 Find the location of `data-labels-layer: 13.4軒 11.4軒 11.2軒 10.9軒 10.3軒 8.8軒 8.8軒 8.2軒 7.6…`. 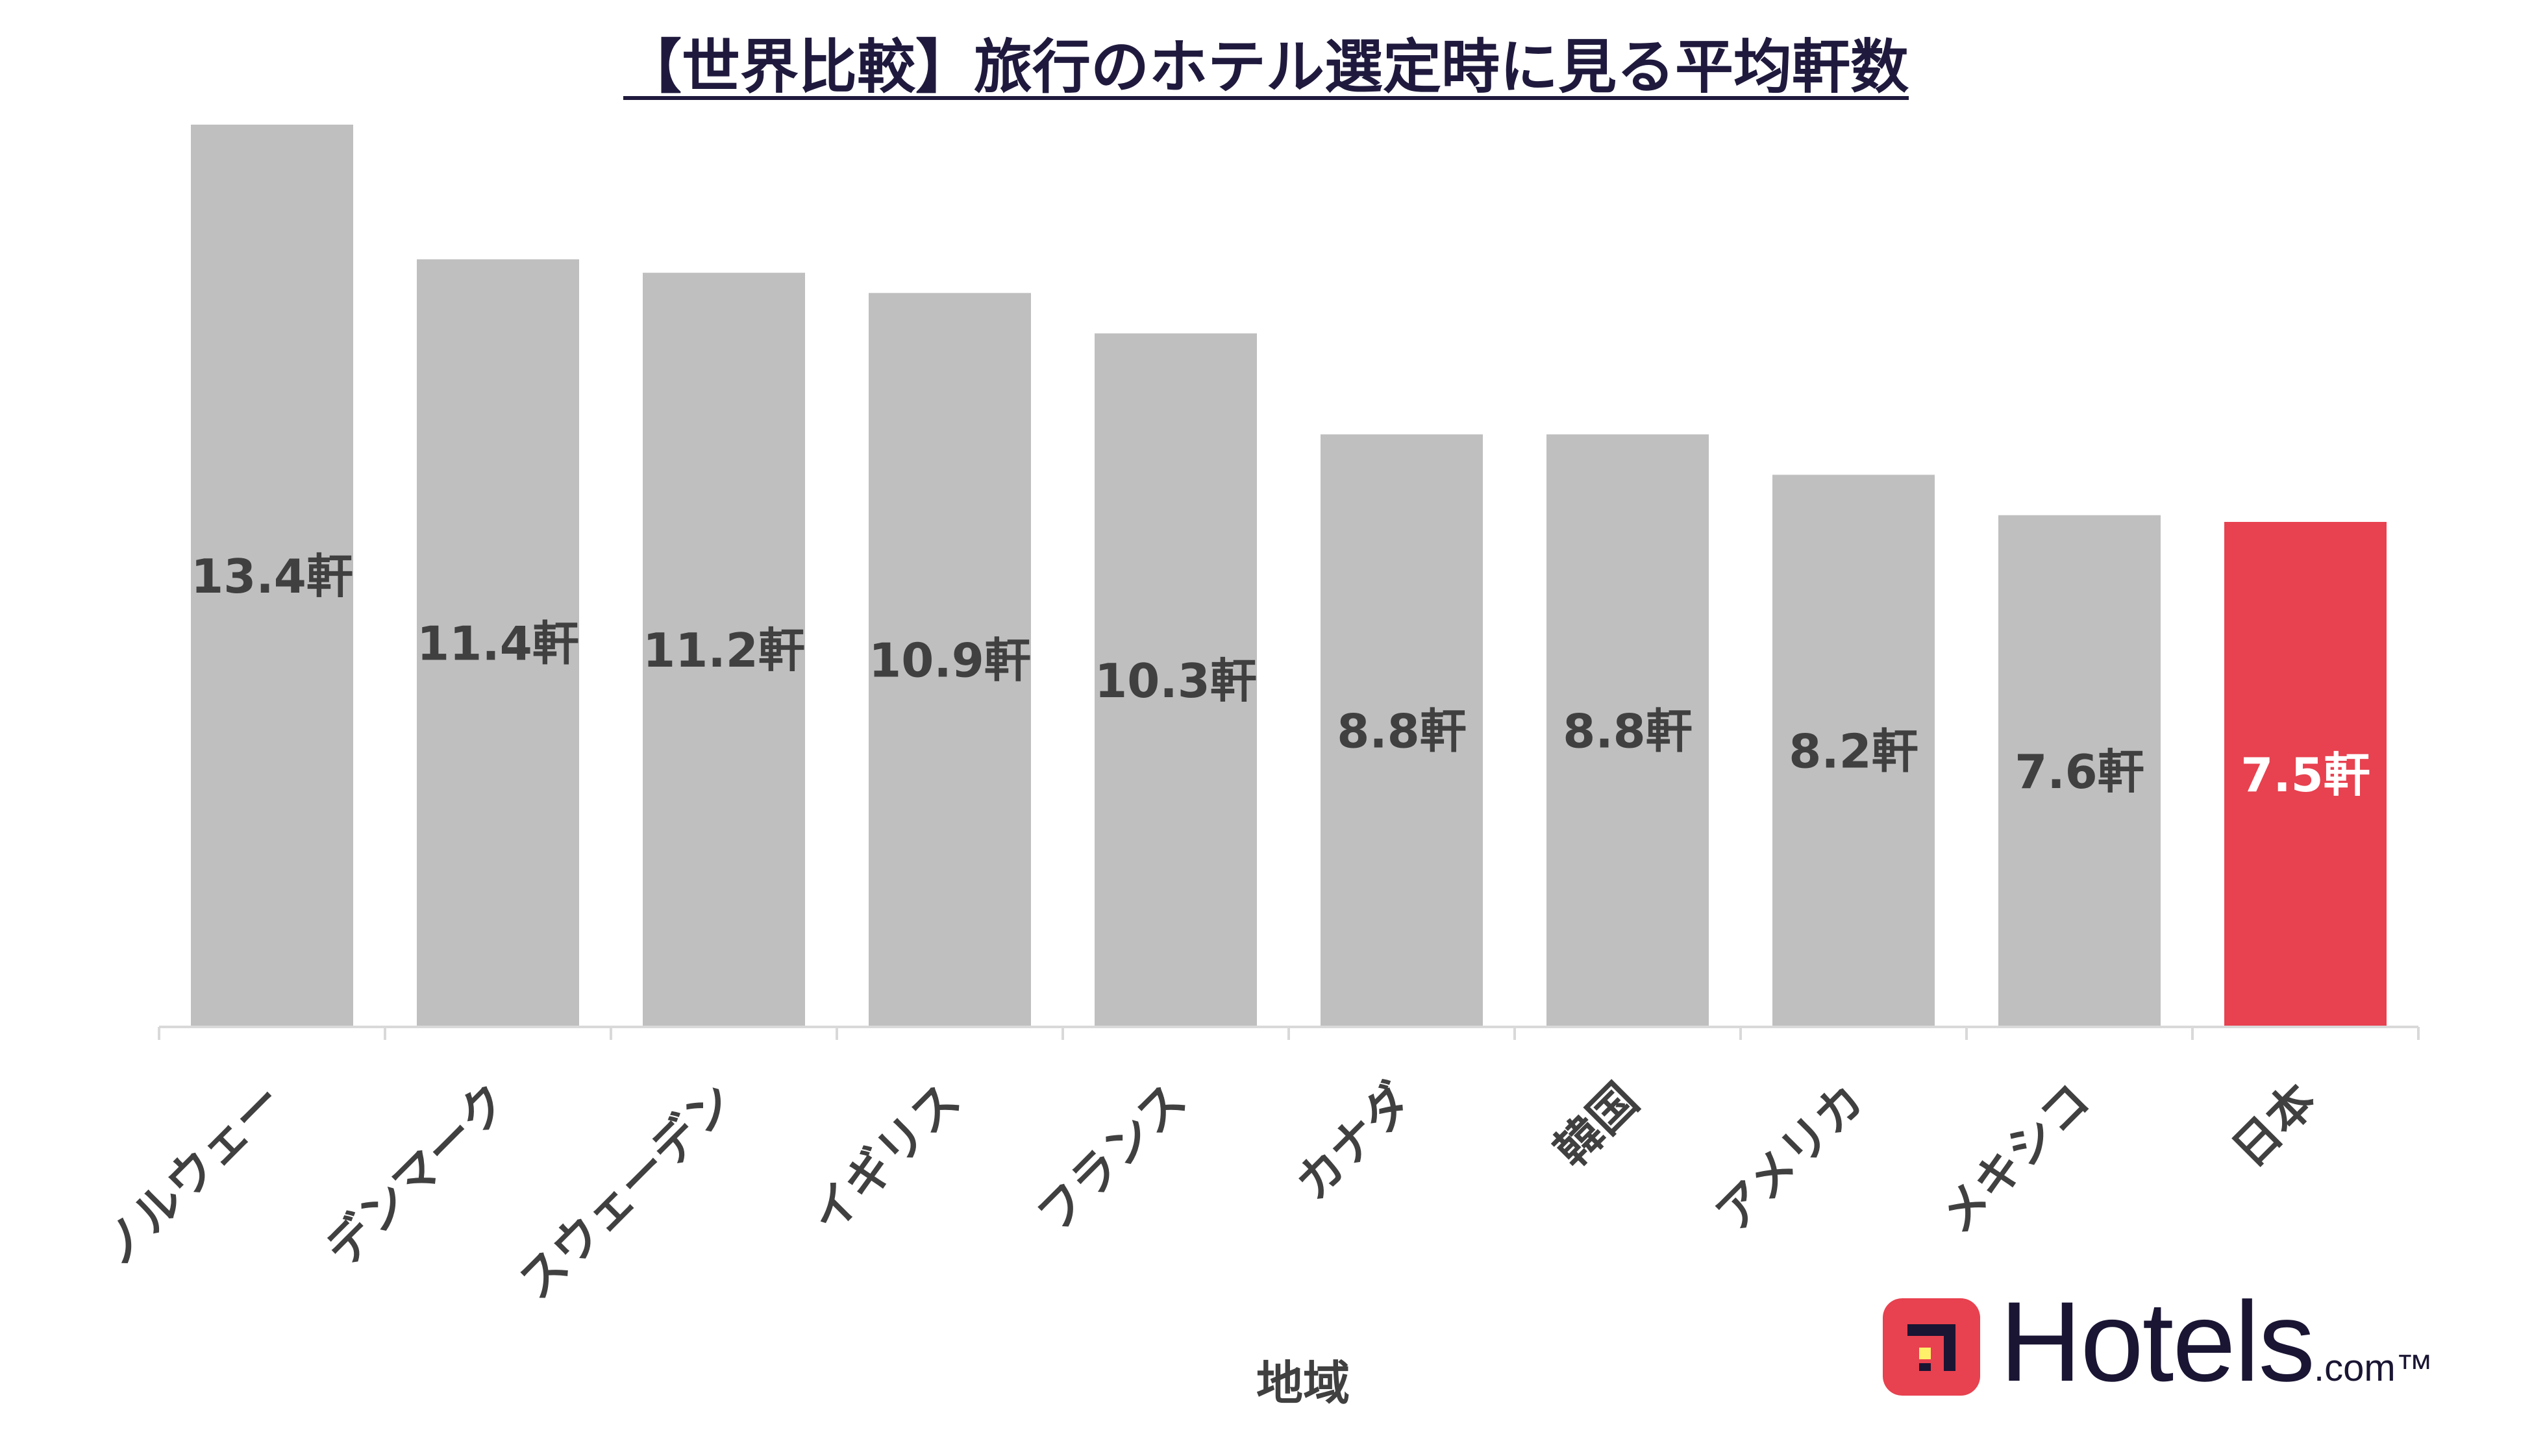

data-labels-layer: 13.4軒 11.4軒 11.2軒 10.9軒 10.3軒 8.8軒 8.8軒 8.2軒 7.6… is located at coordinates (1280, 675).